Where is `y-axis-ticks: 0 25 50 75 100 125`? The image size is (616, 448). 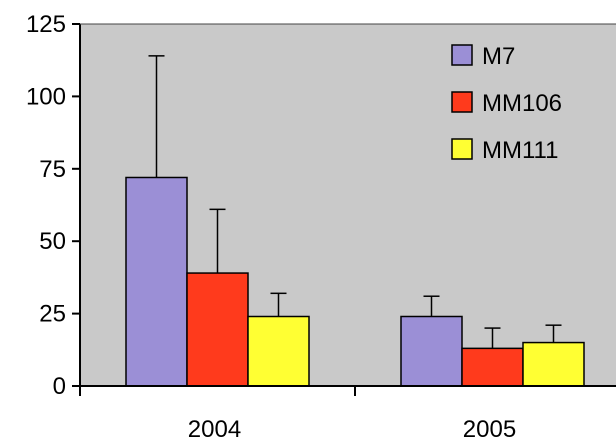
y-axis-ticks: 0 25 50 75 100 125 is located at coordinates (53, 205).